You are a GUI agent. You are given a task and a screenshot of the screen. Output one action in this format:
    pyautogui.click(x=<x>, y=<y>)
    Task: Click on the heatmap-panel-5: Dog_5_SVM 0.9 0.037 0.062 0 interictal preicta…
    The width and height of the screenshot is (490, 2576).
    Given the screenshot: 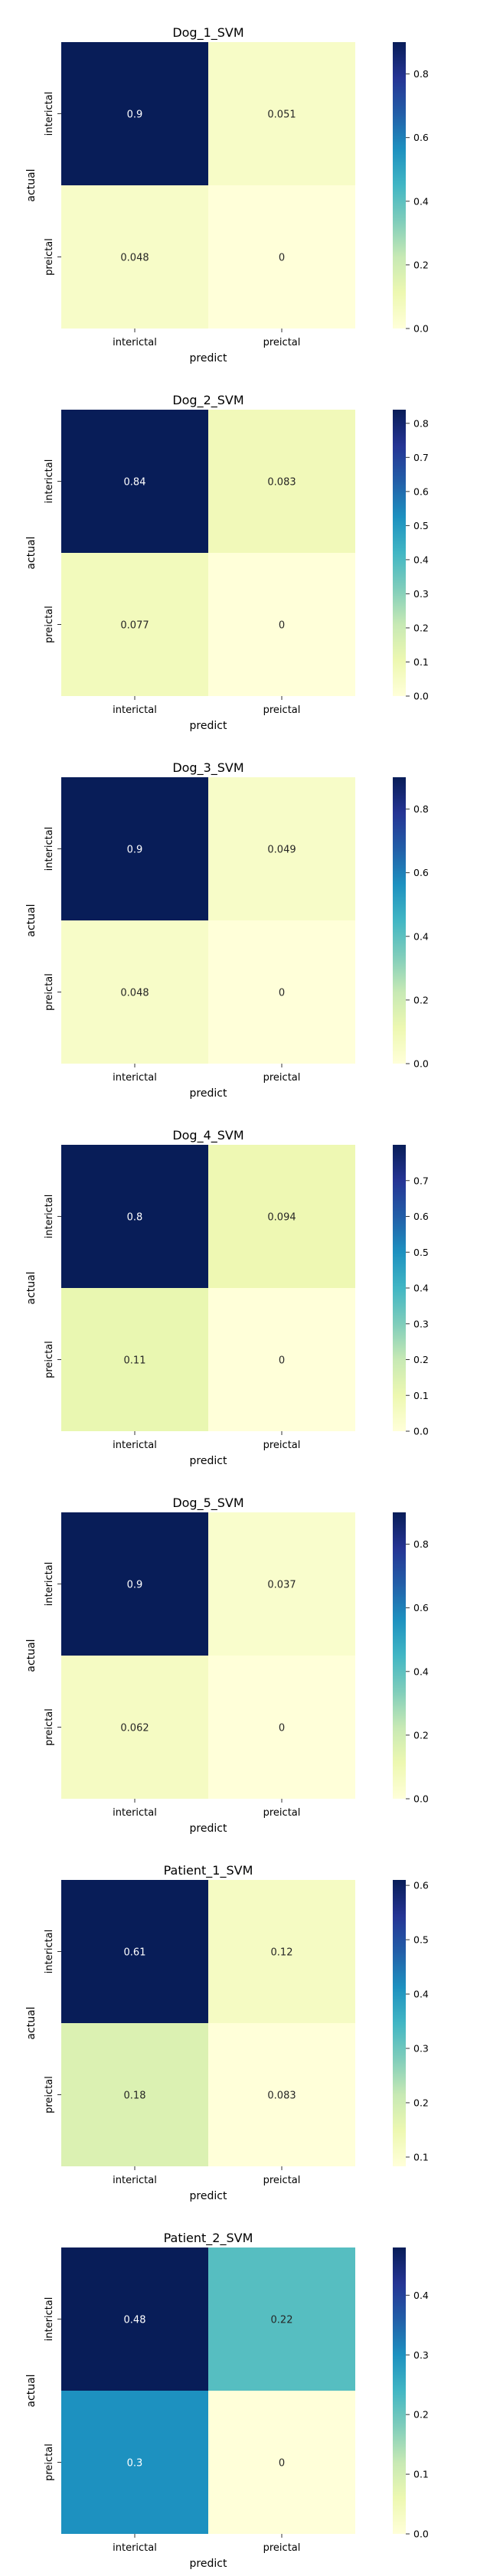 What is the action you would take?
    pyautogui.click(x=227, y=1665)
    